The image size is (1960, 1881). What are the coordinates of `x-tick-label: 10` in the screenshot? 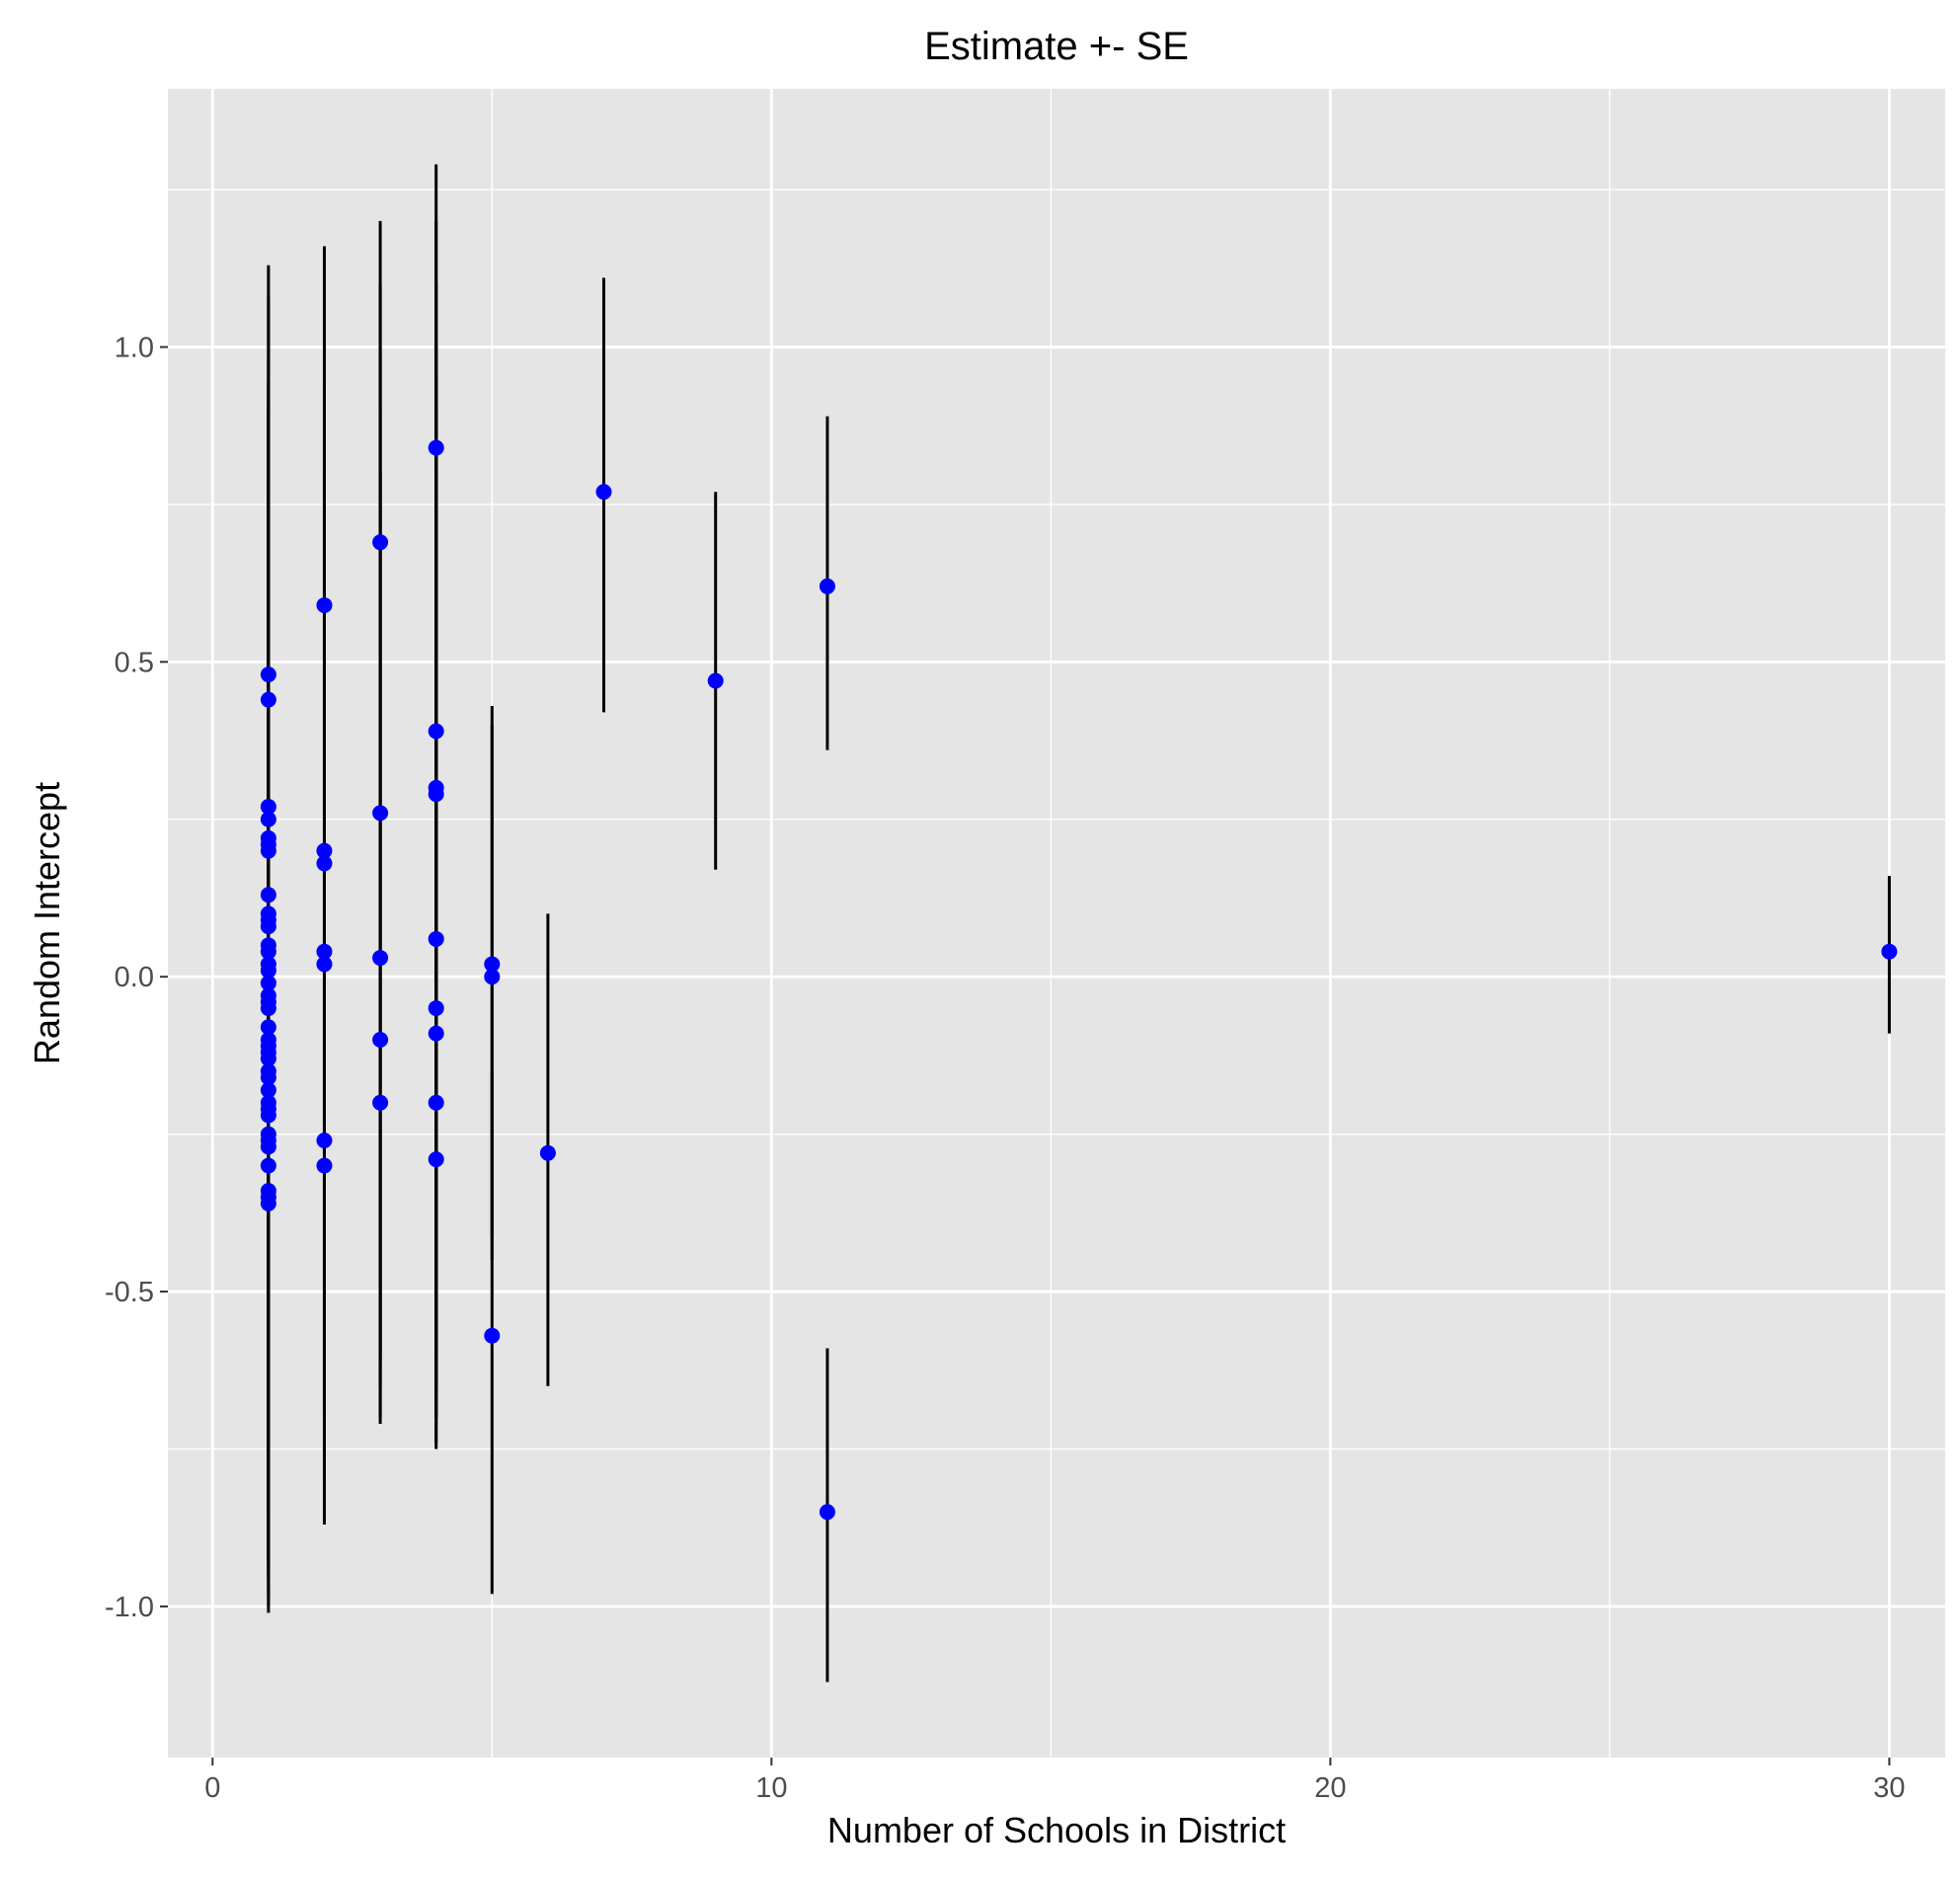 It's located at (771, 1788).